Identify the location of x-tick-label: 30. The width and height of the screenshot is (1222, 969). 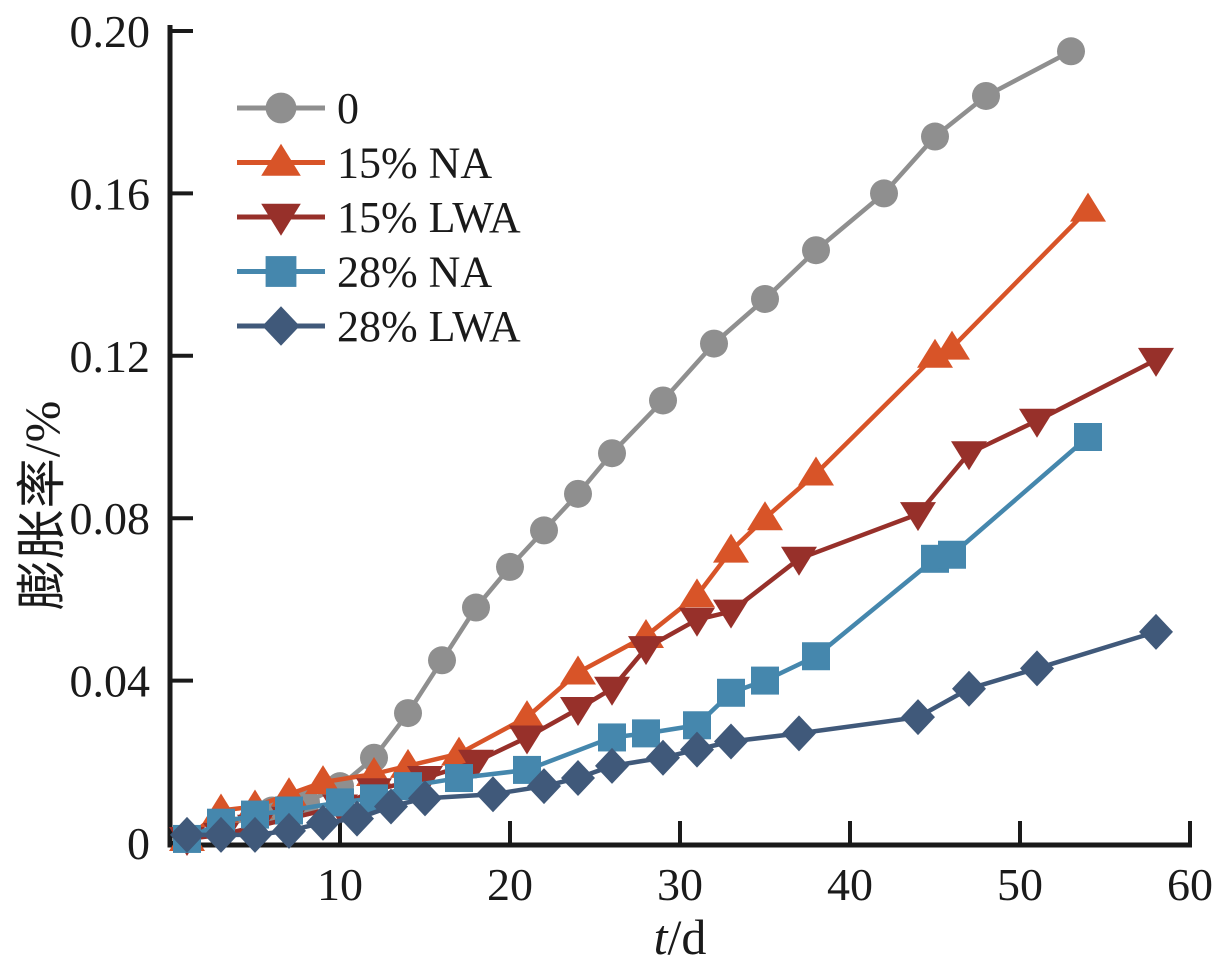
(680, 884).